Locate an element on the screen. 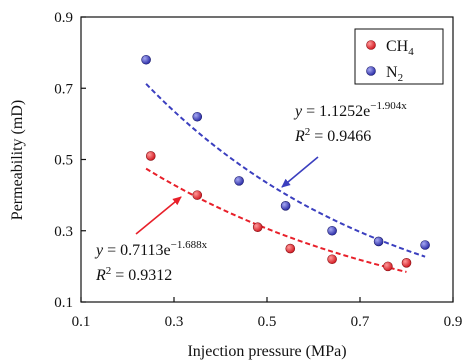 The image size is (464, 360). y-tick-label: 0.1 is located at coordinates (63, 303).